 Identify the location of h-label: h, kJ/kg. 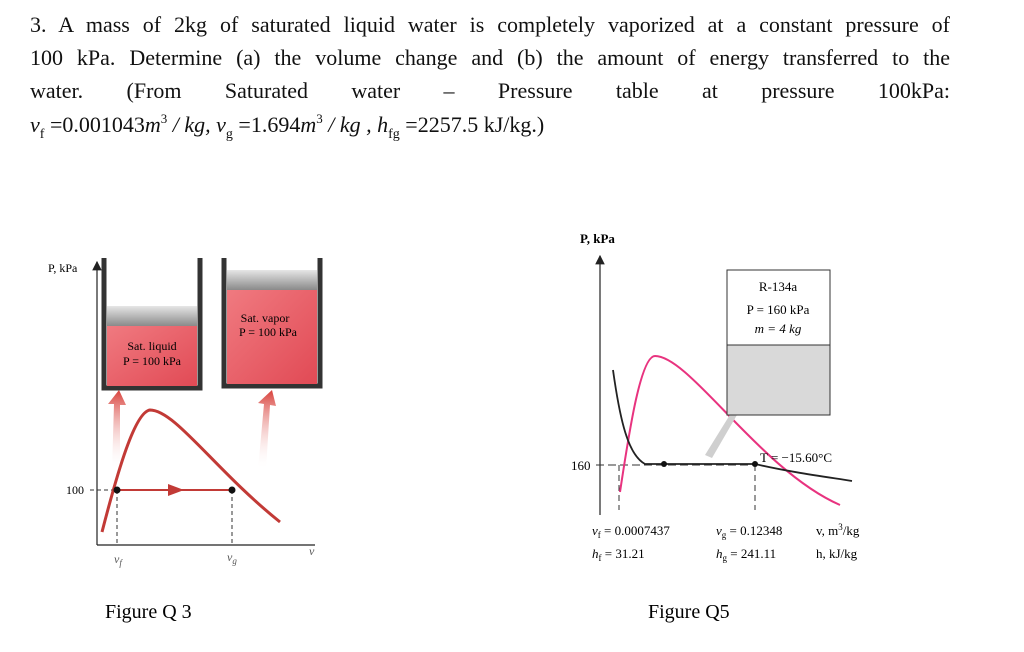
(837, 553).